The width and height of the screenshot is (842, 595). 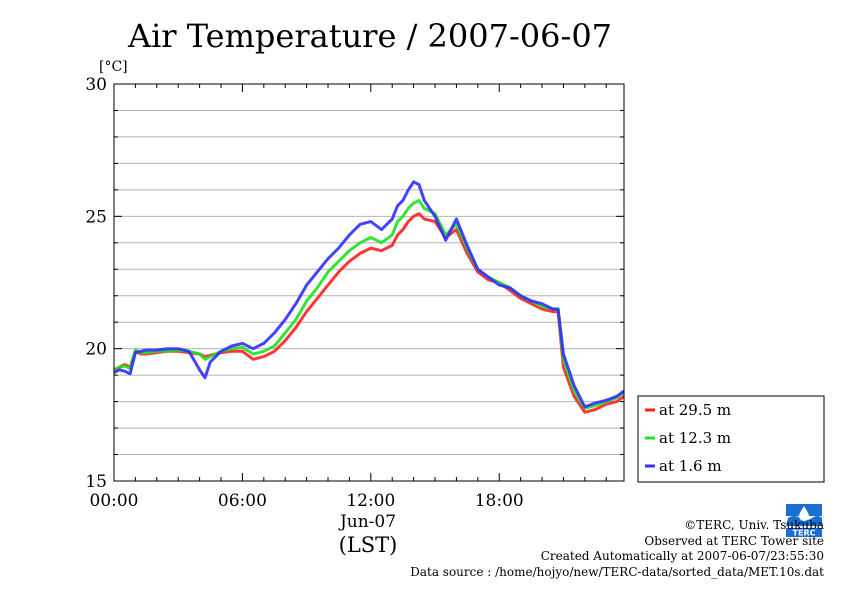 I want to click on y-tick-label: 30, so click(x=96, y=85).